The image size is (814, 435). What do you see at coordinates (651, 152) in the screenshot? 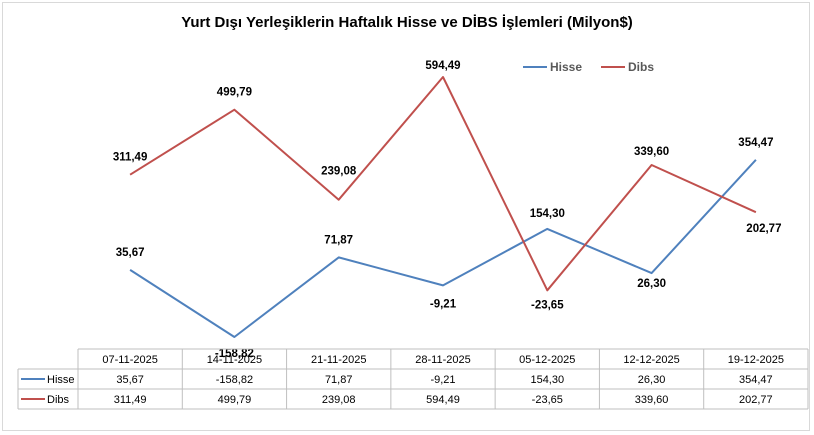
I see `data-label-dibs-5: 339,60` at bounding box center [651, 152].